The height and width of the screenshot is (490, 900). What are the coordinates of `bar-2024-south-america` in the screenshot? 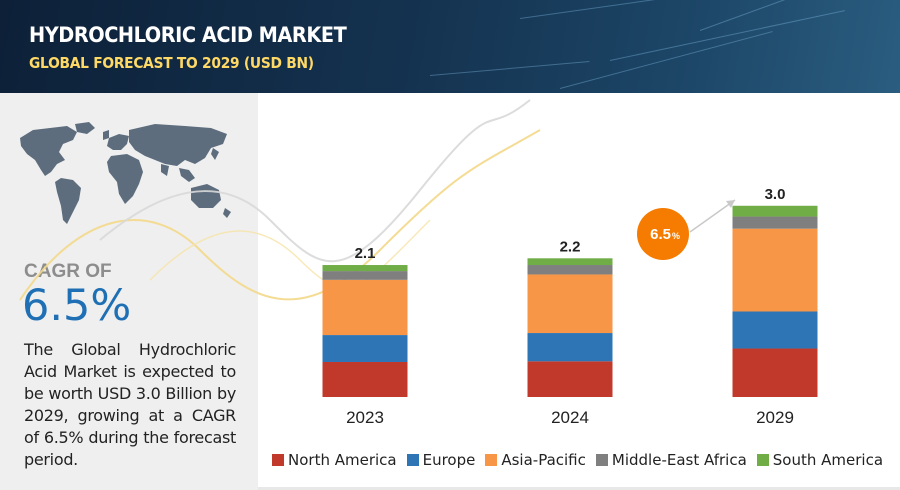 It's located at (570, 262).